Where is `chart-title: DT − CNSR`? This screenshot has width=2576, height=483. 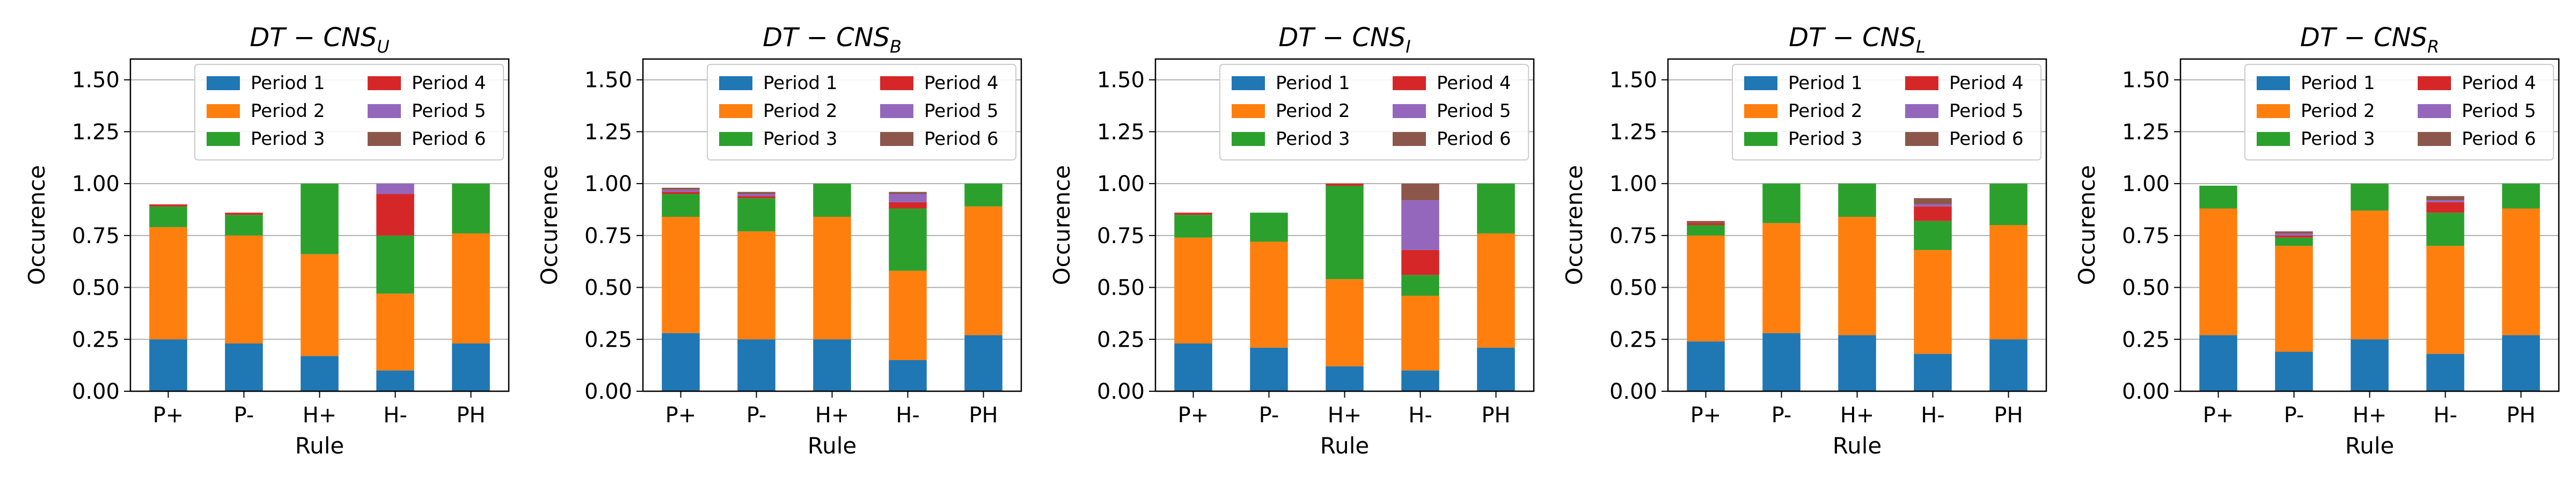
chart-title: DT − CNSR is located at coordinates (2369, 40).